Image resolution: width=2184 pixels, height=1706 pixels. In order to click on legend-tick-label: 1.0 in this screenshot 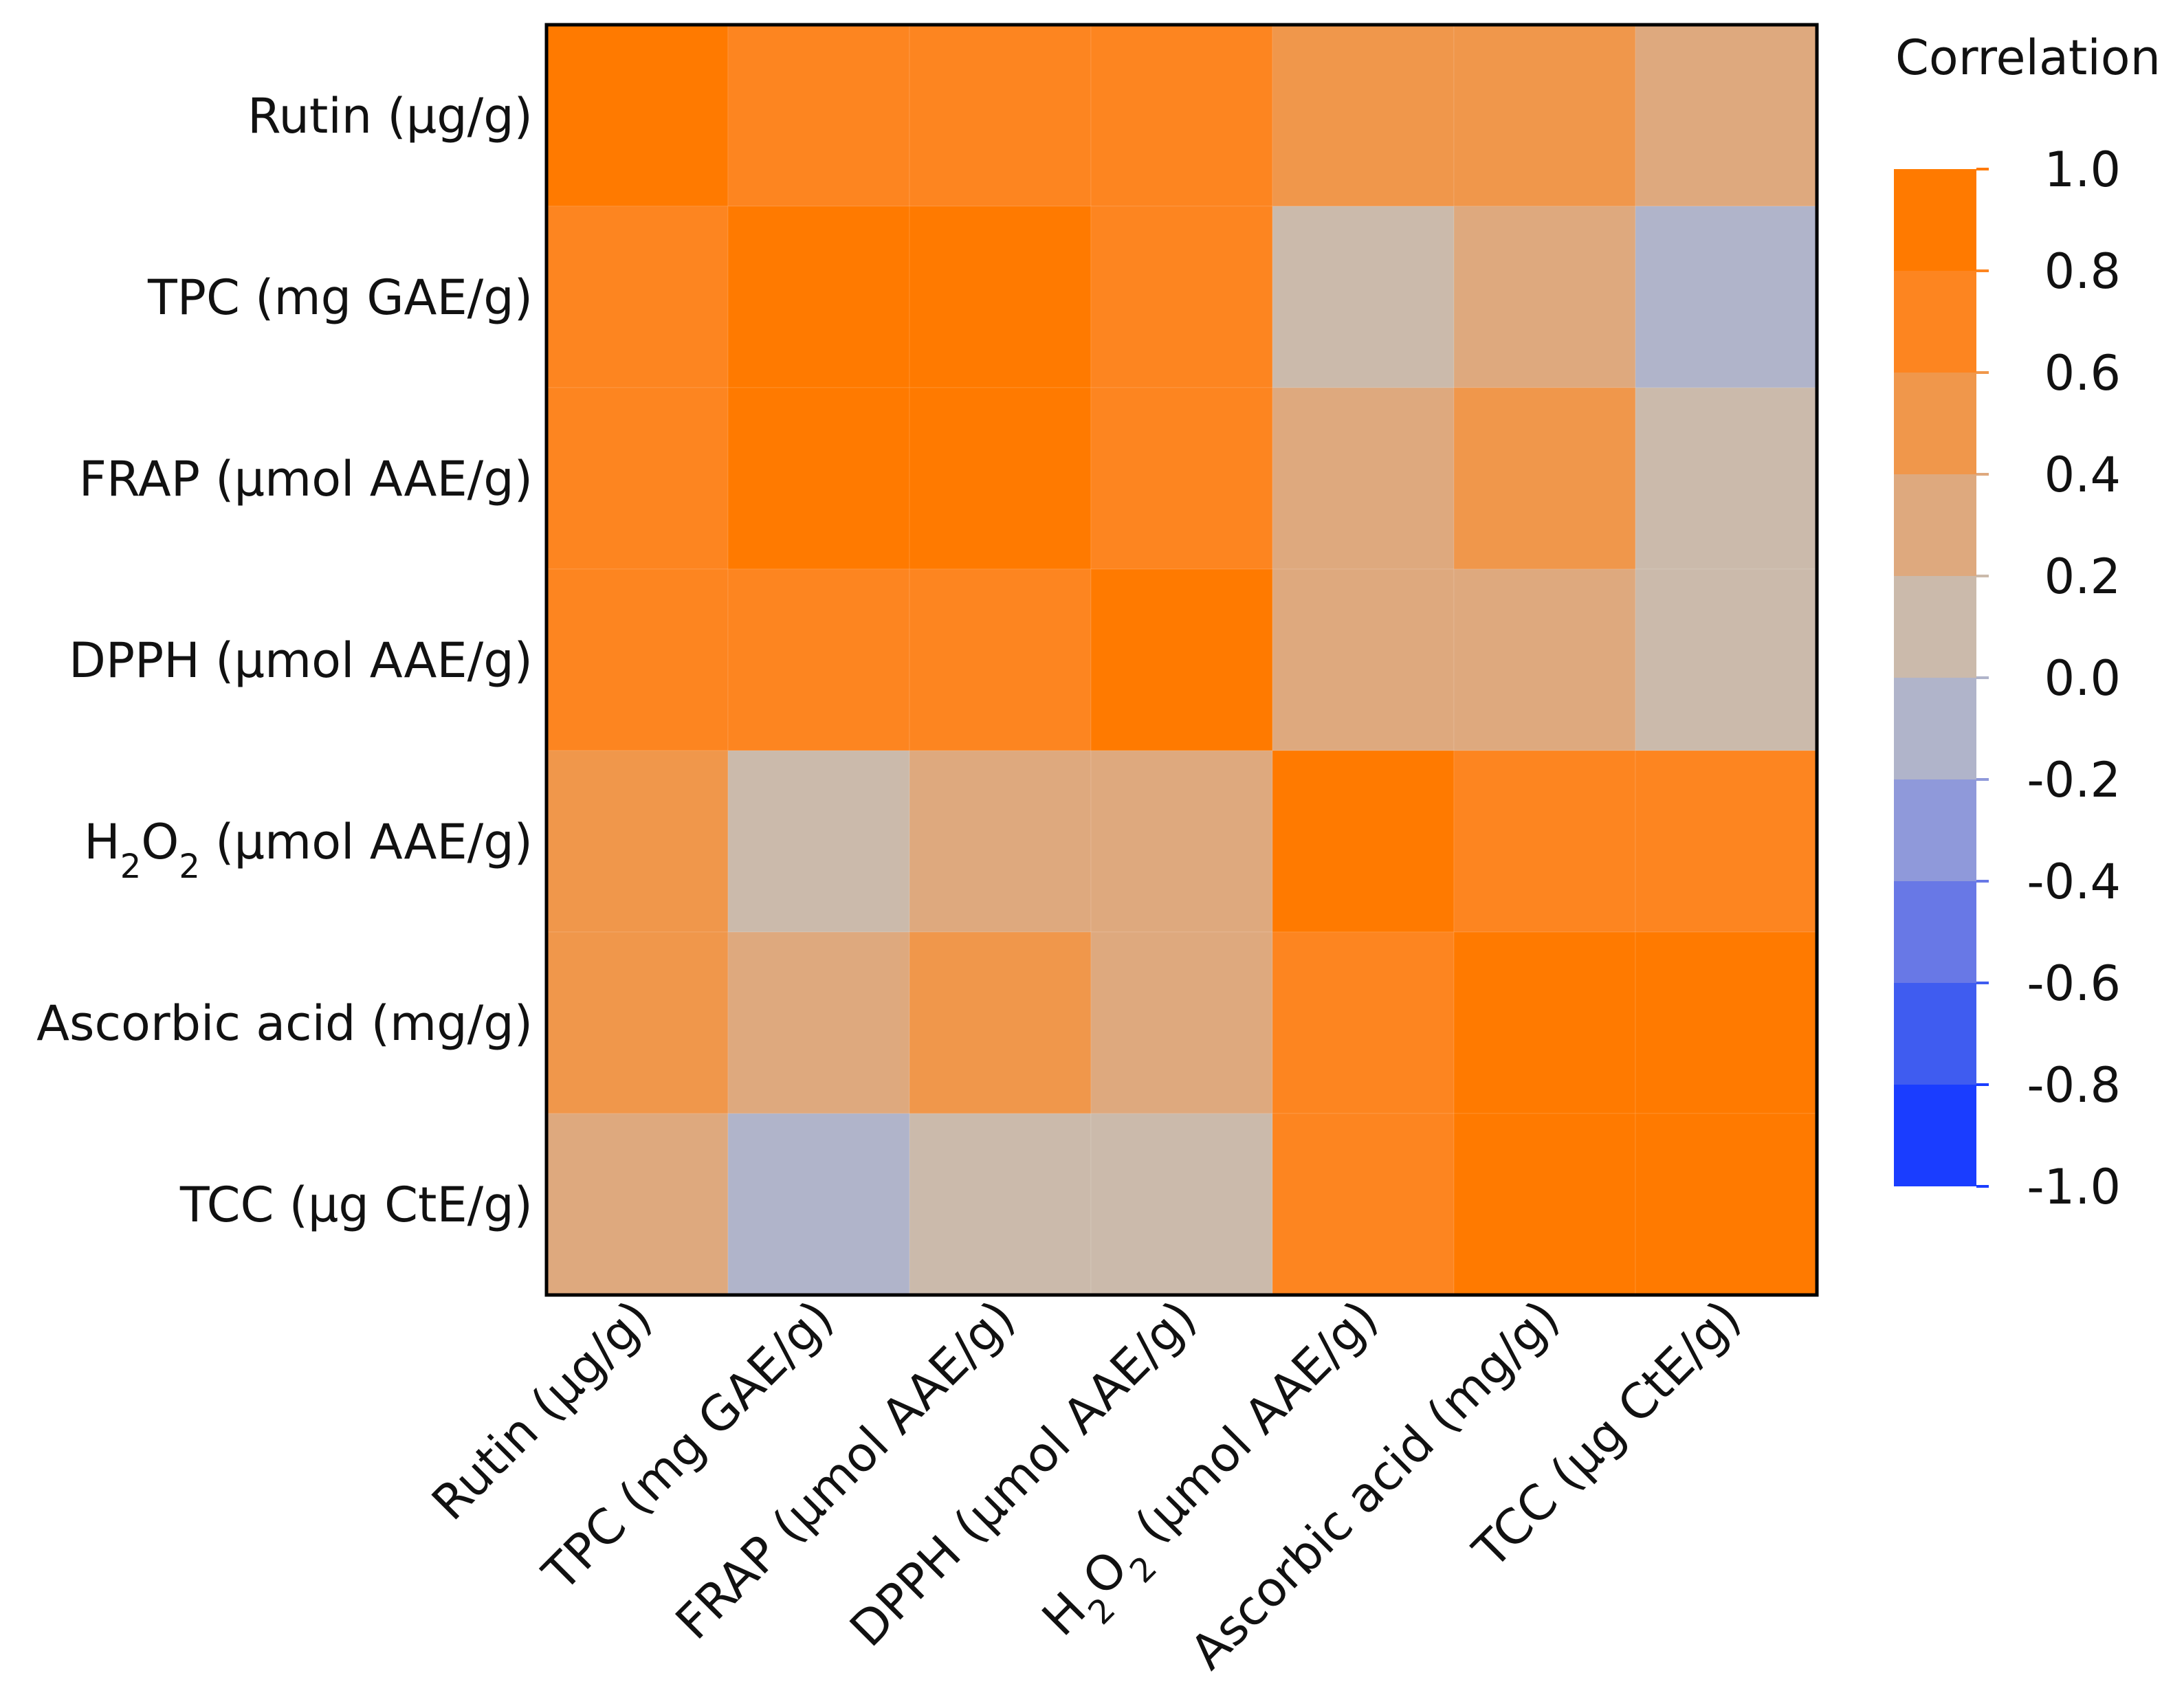, I will do `click(2082, 170)`.